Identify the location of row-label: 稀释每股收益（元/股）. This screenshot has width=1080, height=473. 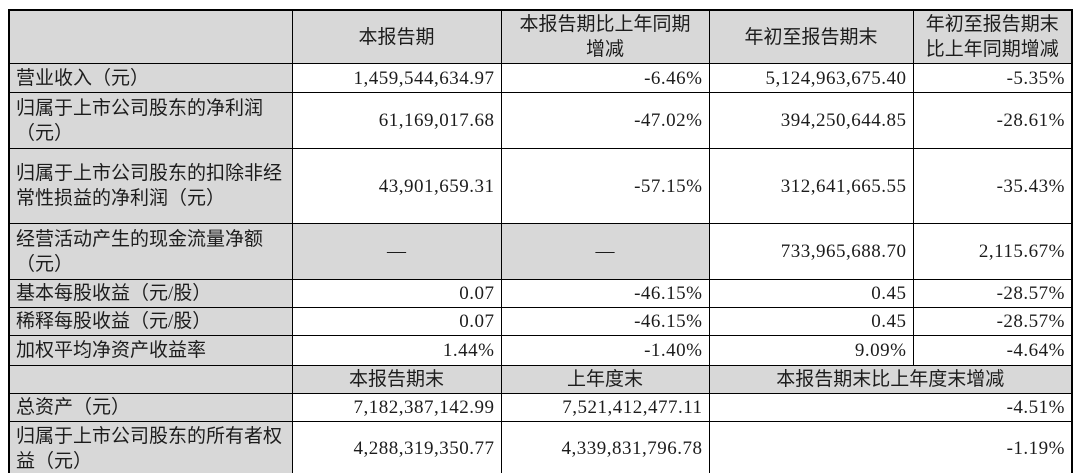
(150, 322).